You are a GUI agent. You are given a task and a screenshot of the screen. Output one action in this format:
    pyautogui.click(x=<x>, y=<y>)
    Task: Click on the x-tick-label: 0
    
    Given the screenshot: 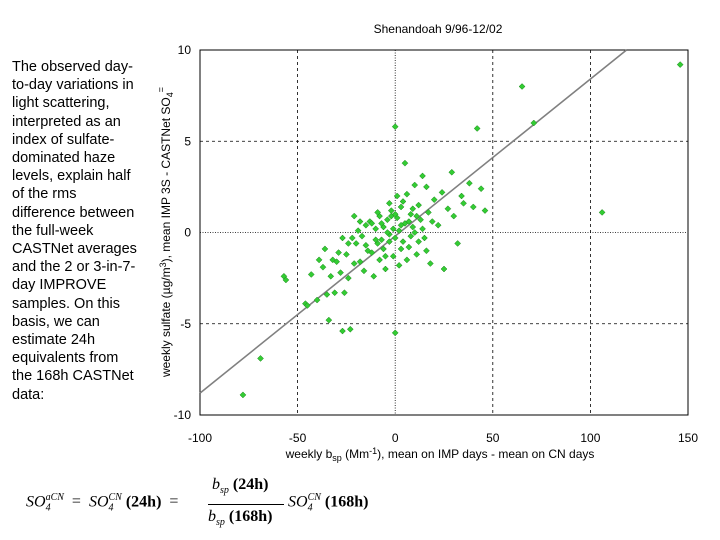 What is the action you would take?
    pyautogui.click(x=395, y=438)
    